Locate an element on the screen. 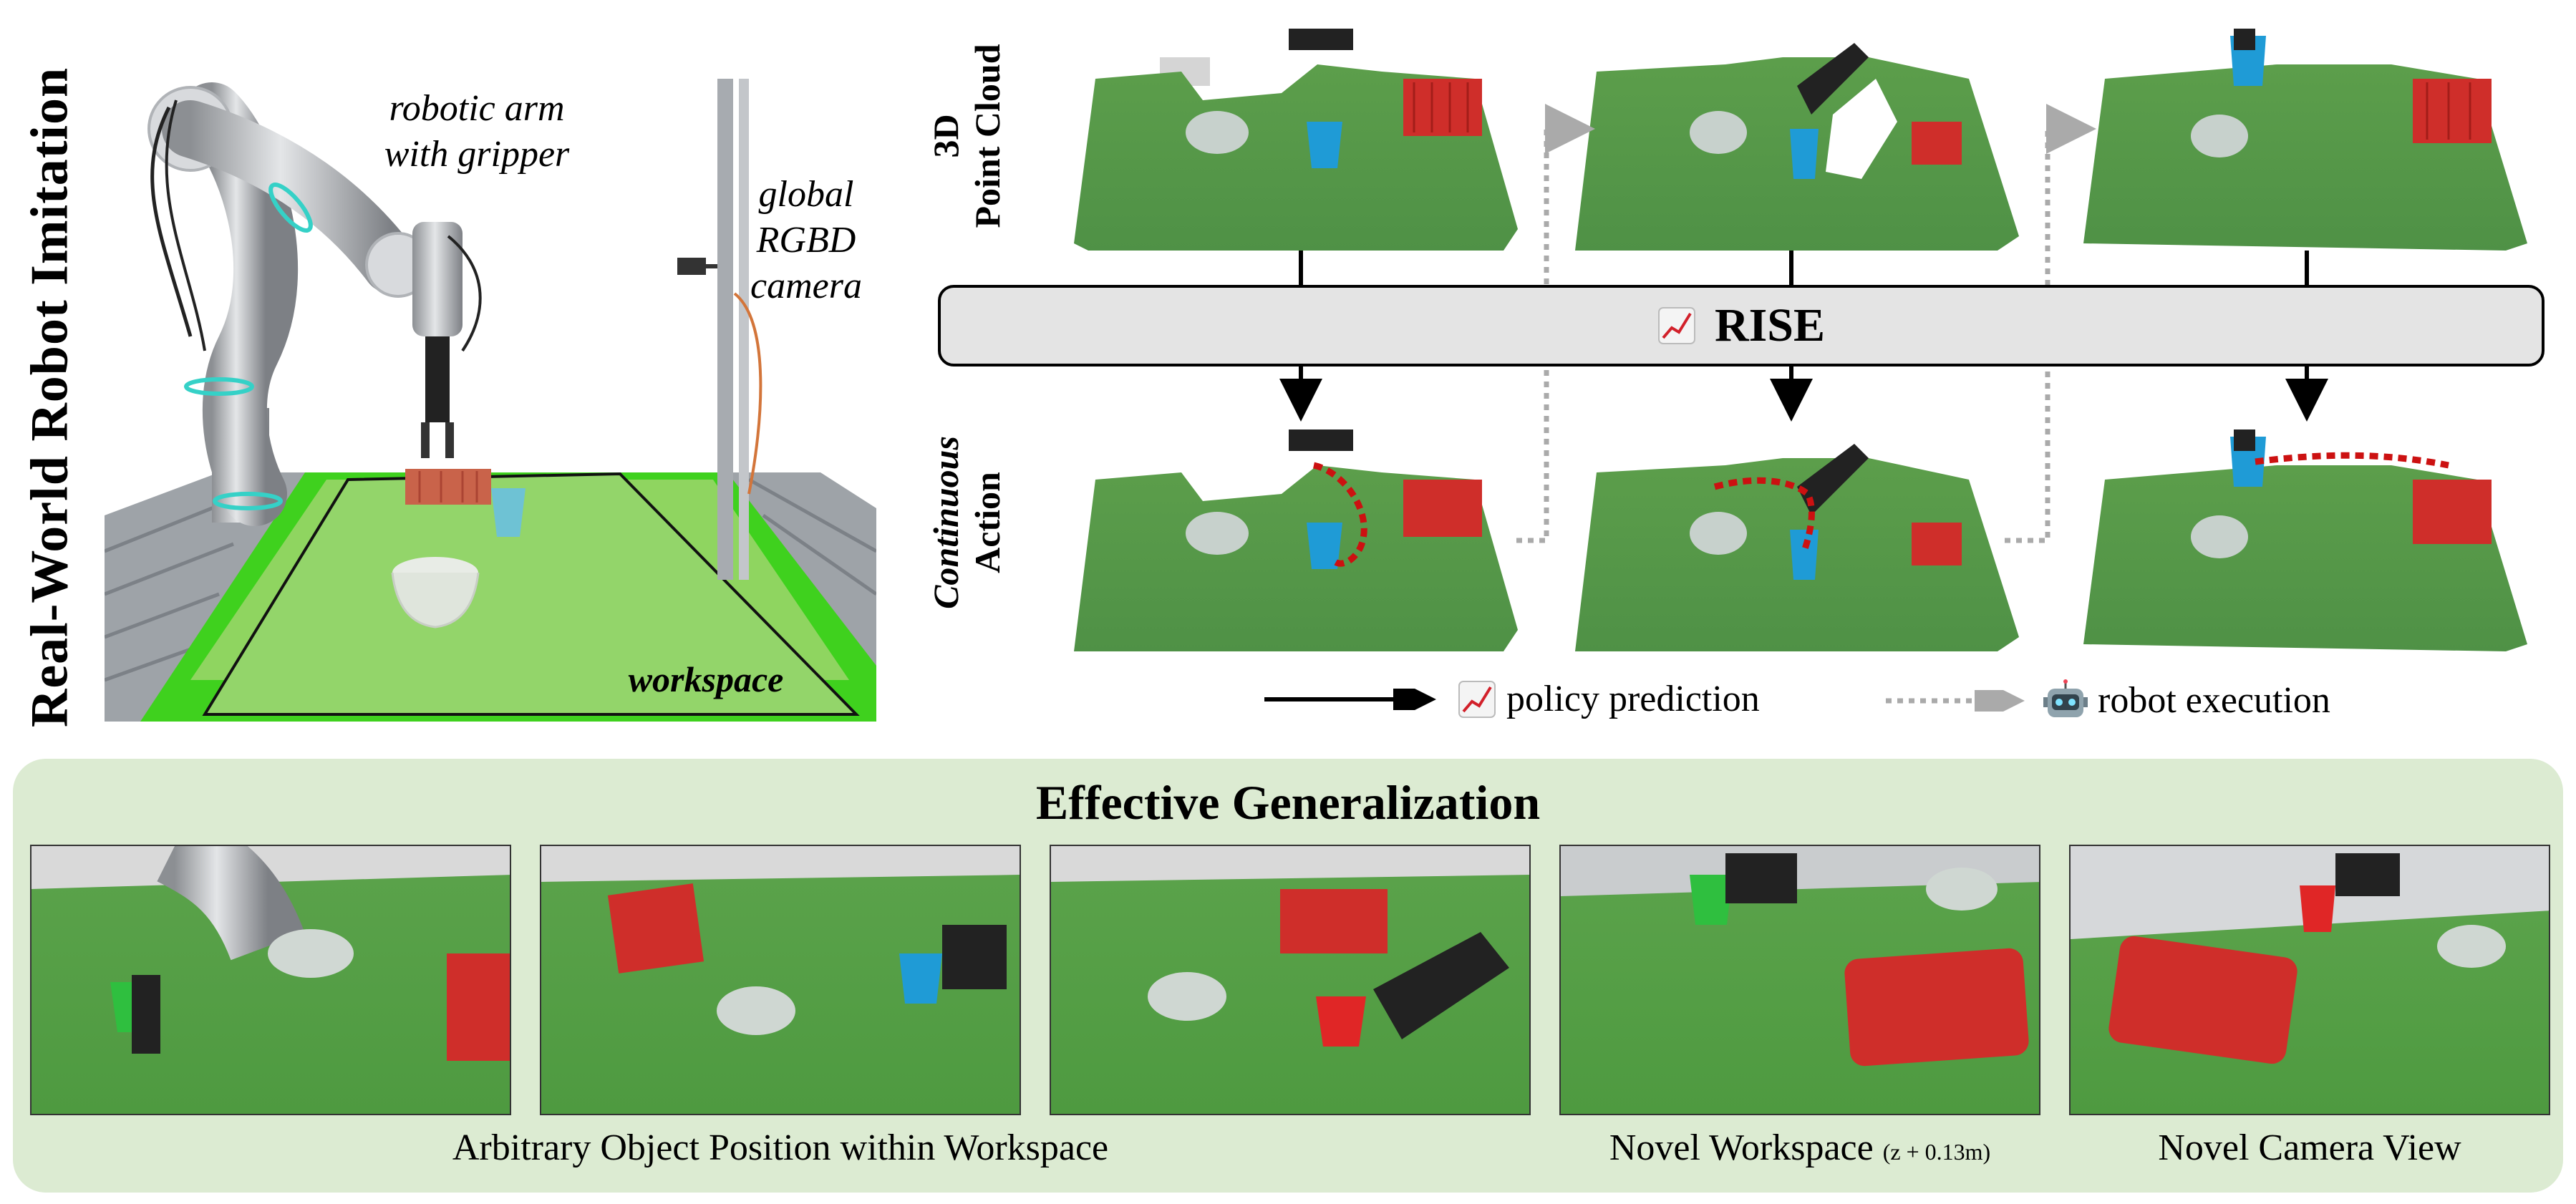 The width and height of the screenshot is (2576, 1204). camera-caption-line2: RGBD is located at coordinates (806, 241).